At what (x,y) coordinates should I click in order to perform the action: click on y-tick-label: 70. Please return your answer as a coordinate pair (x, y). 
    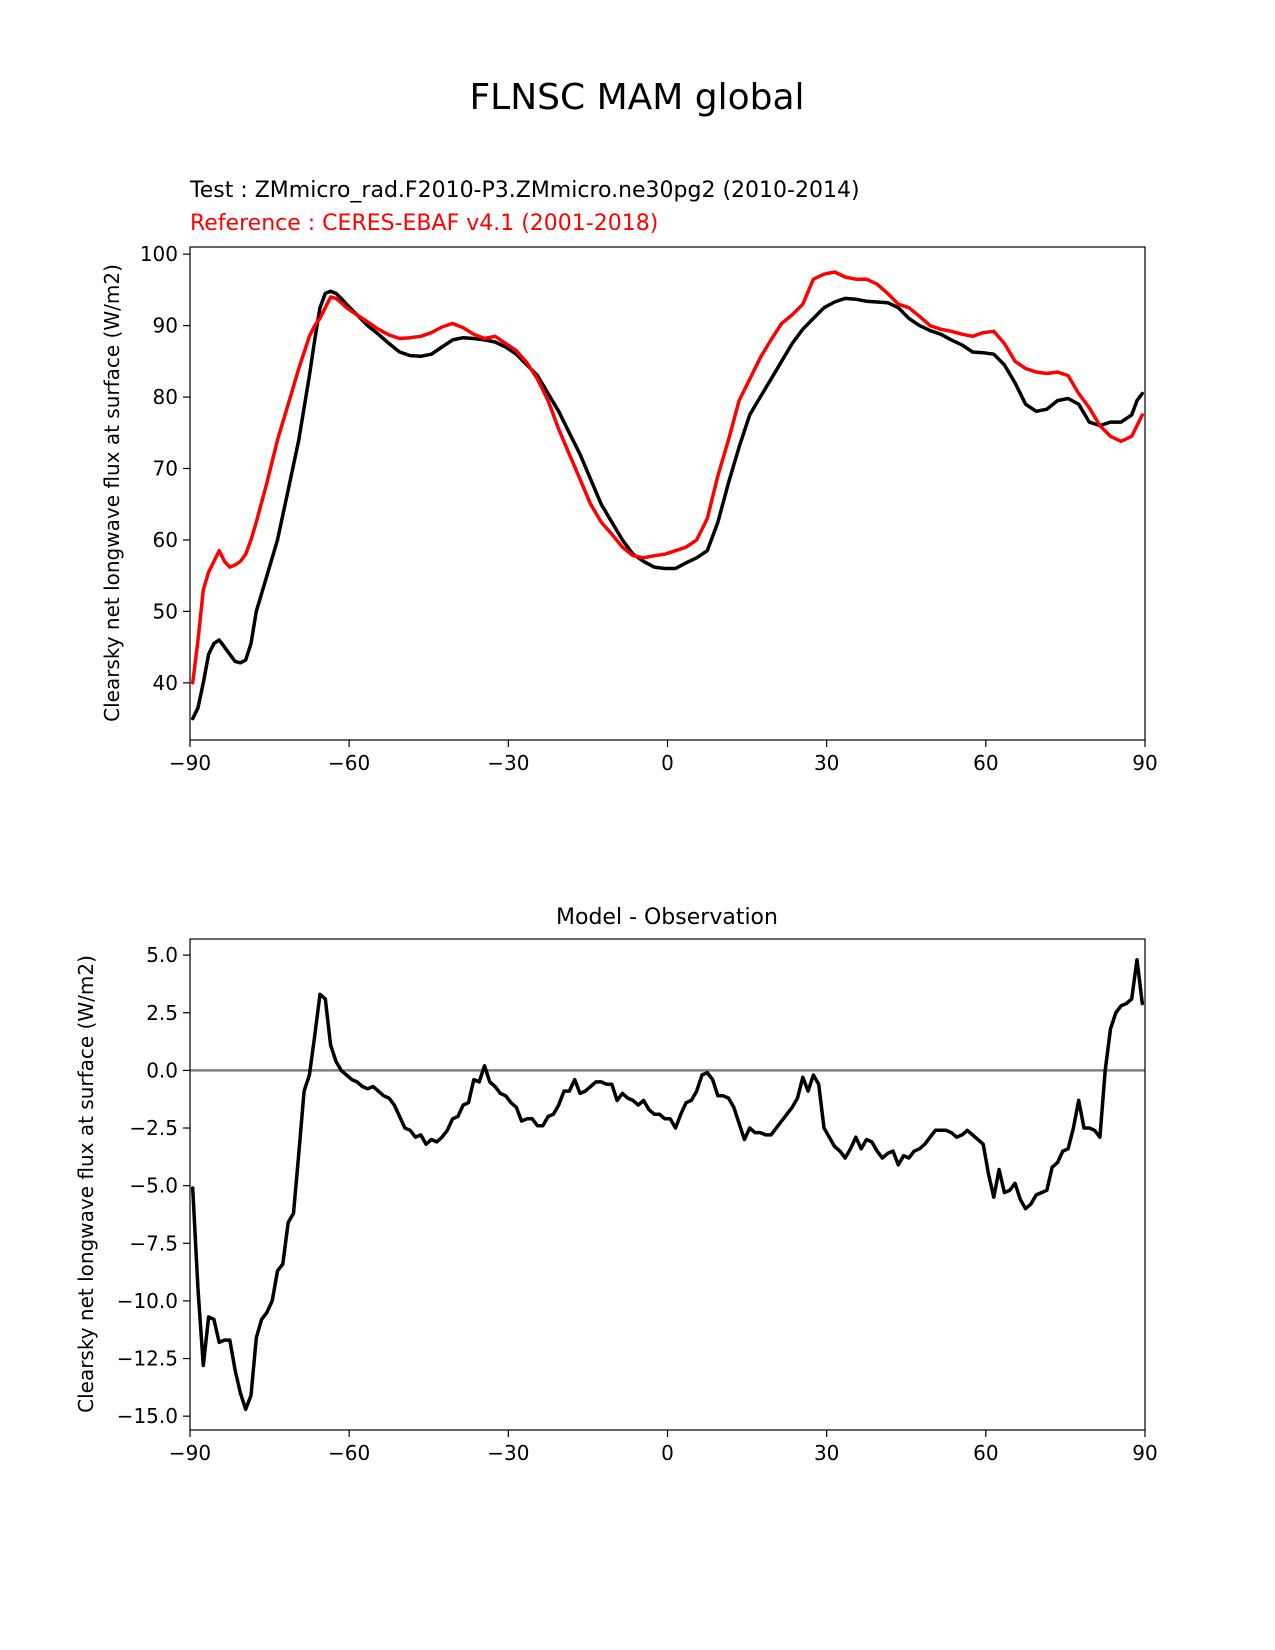
    Looking at the image, I should click on (165, 468).